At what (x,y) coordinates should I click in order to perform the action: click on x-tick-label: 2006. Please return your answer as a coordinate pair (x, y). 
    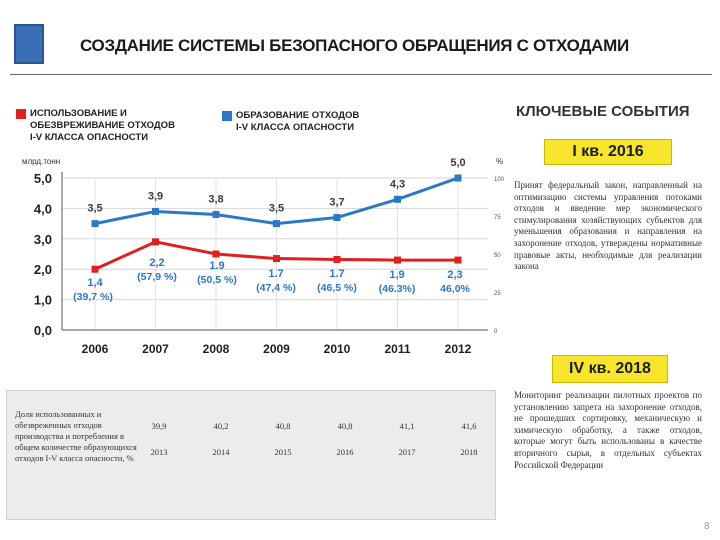
    Looking at the image, I should click on (95, 349).